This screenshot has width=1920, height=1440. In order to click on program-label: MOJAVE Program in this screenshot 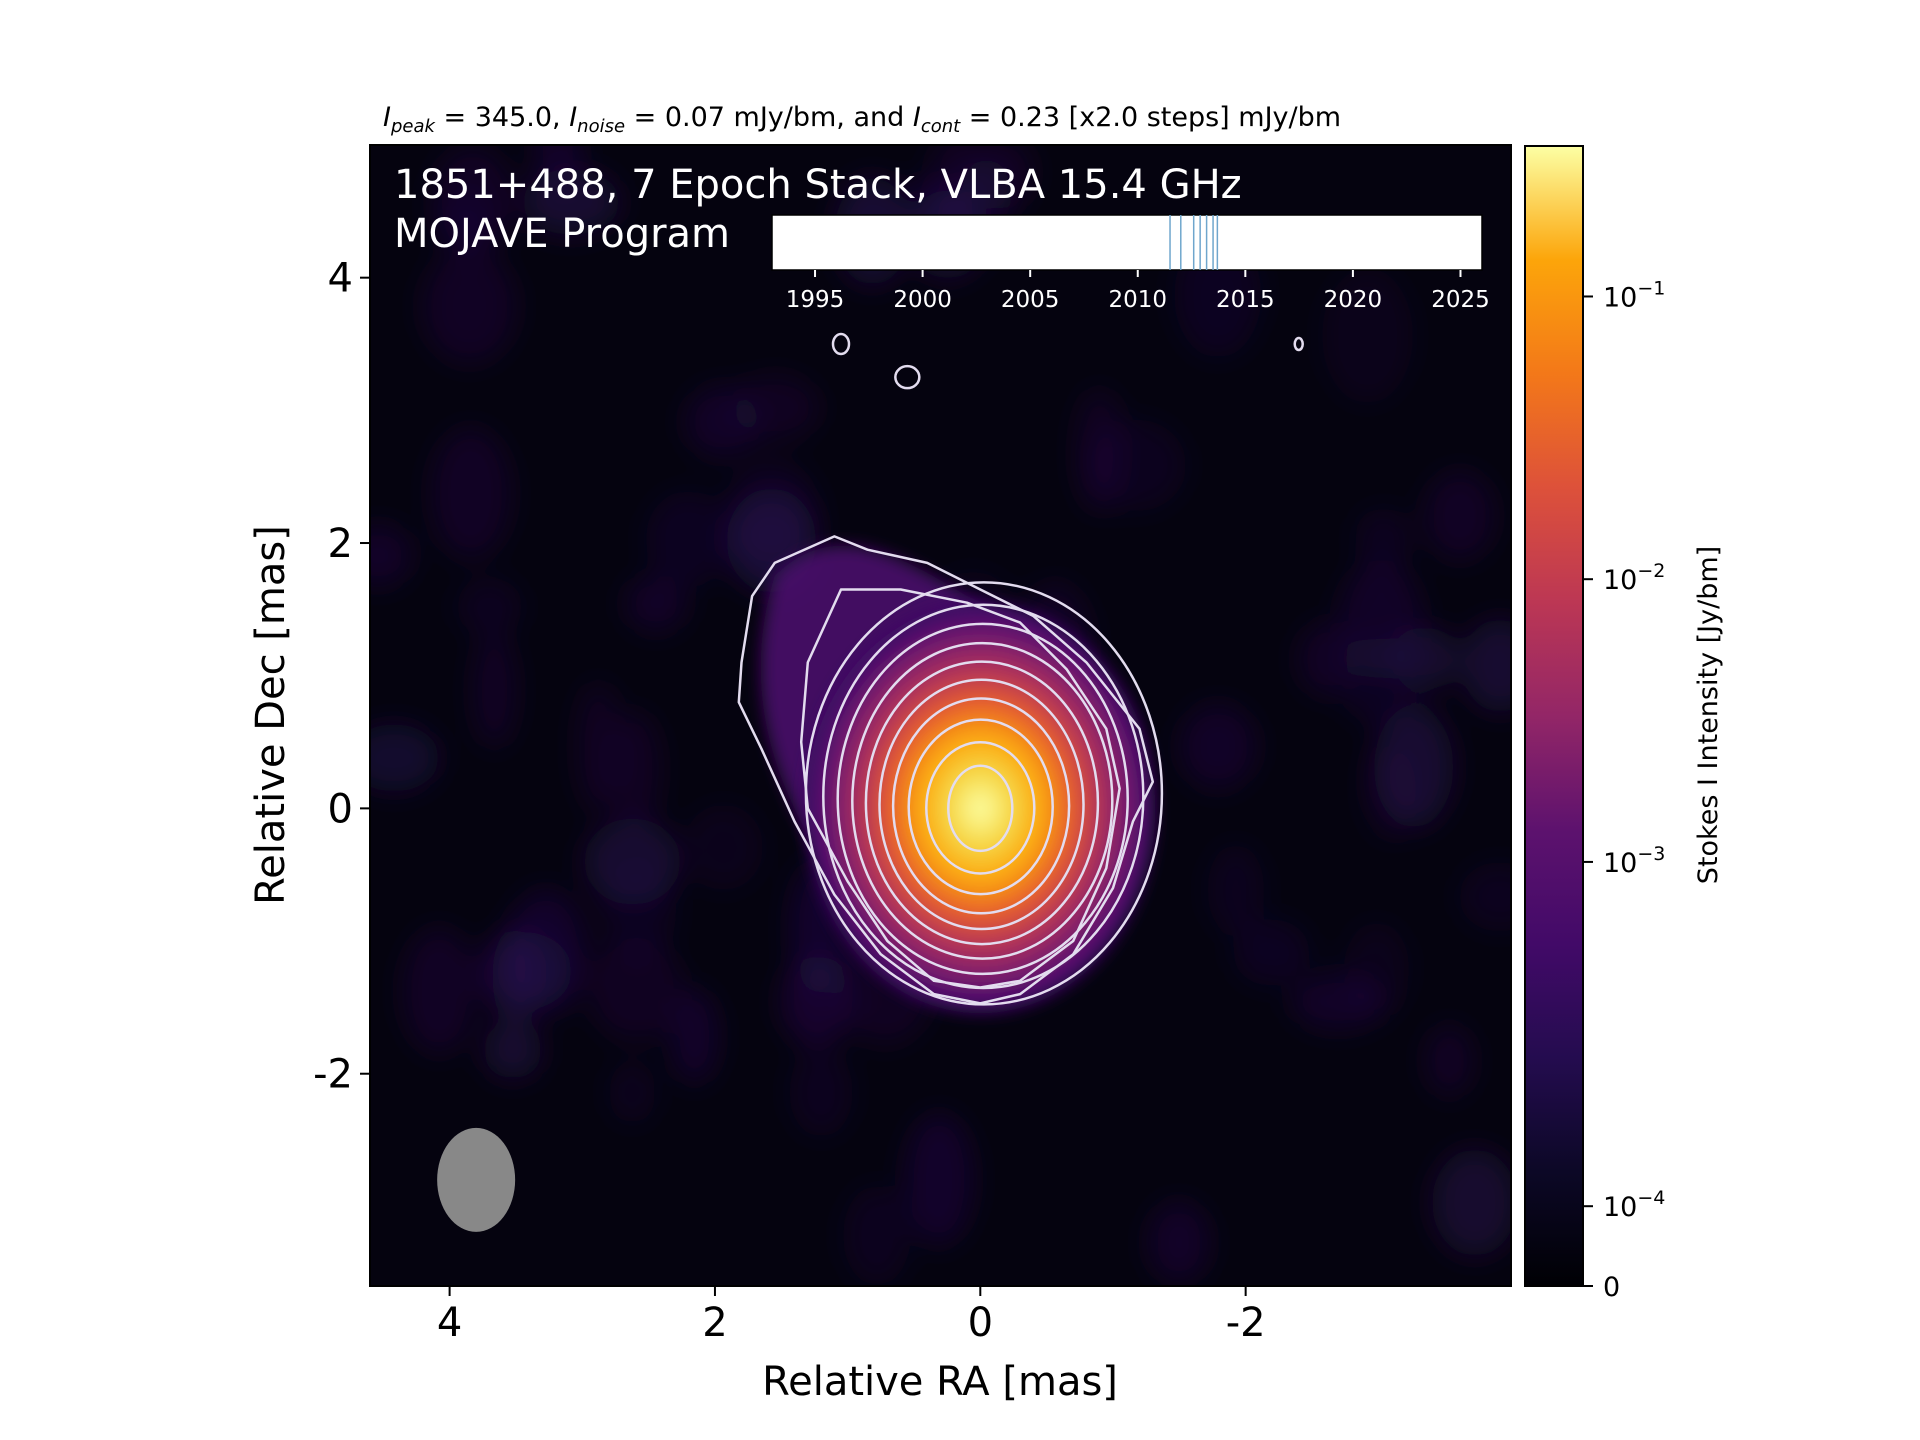, I will do `click(562, 234)`.